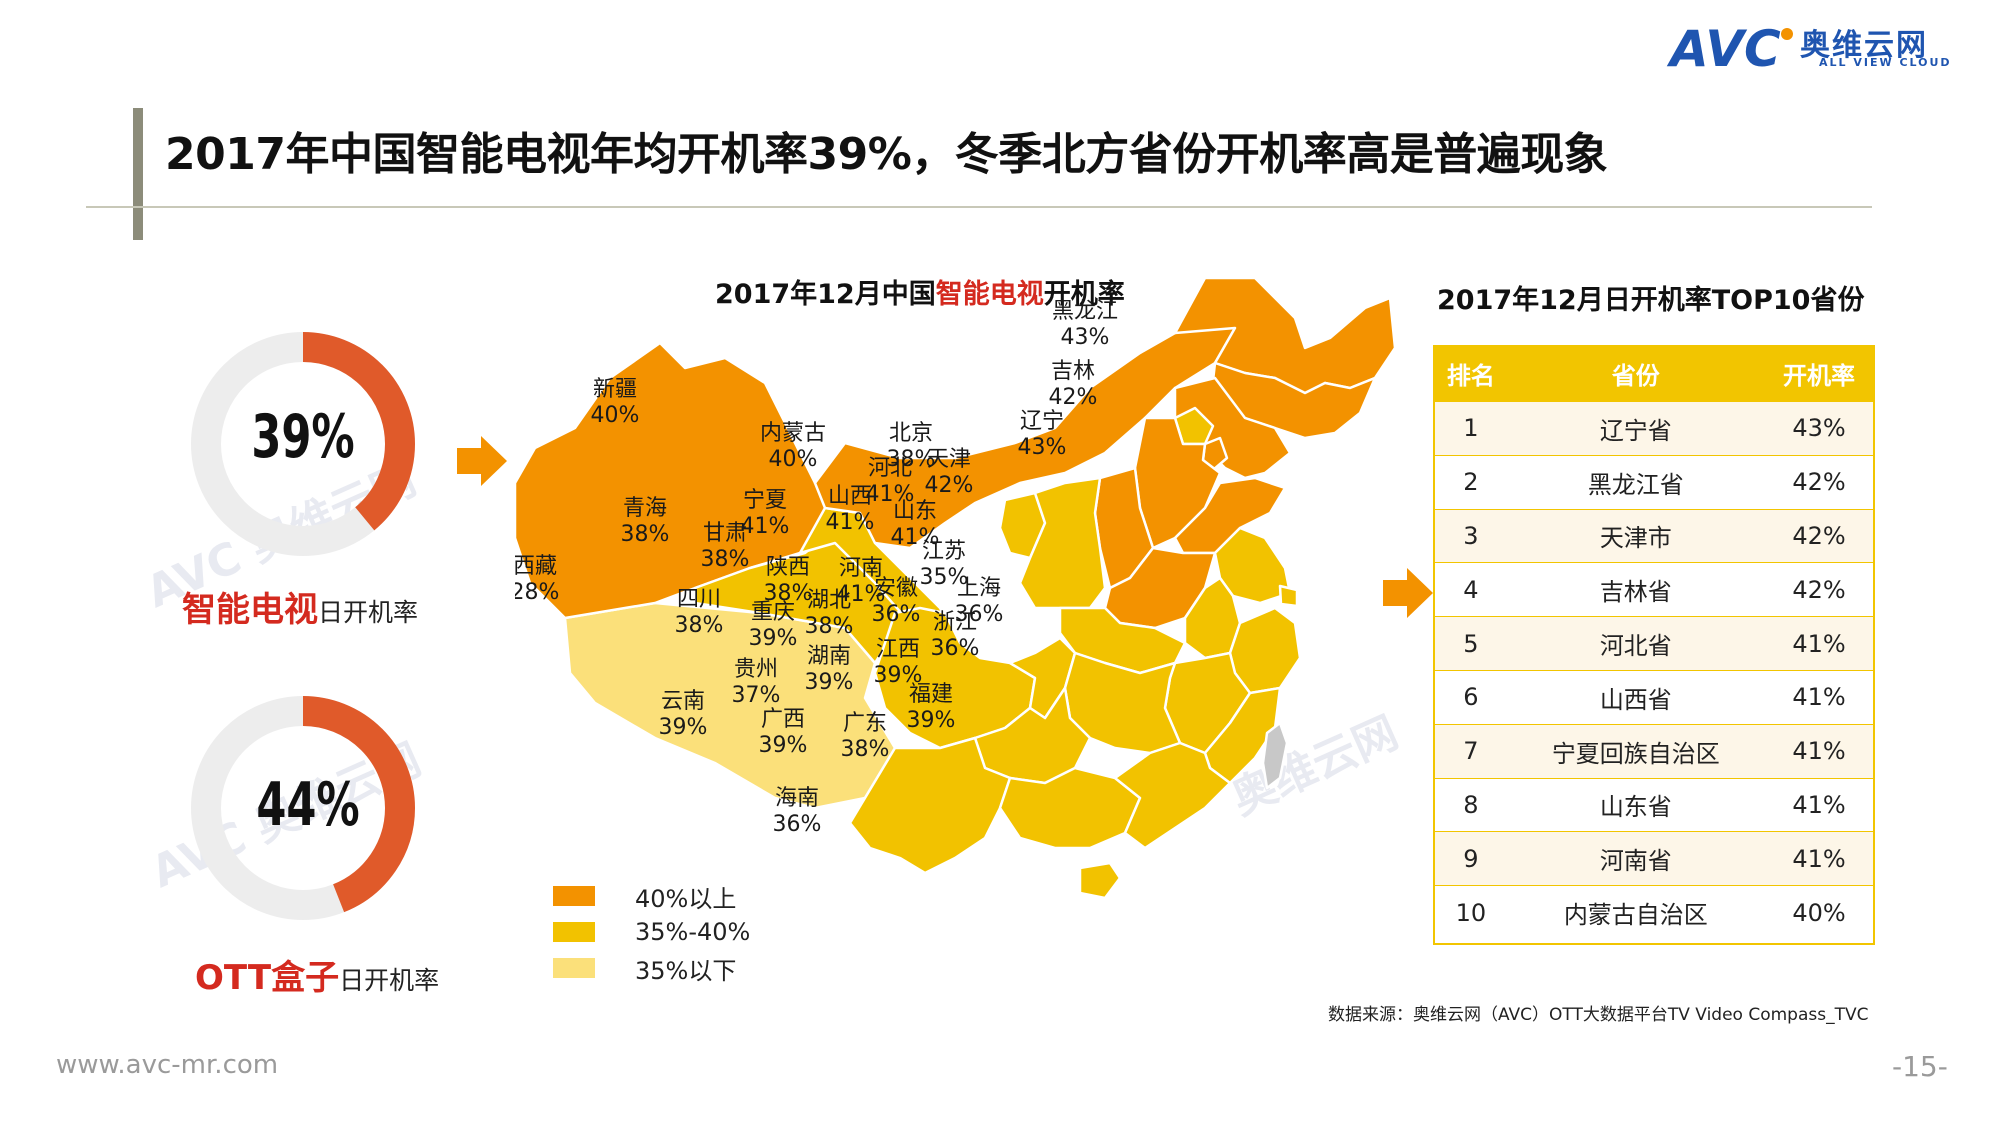  Describe the element at coordinates (793, 459) in the screenshot. I see `province-value: 40%` at that location.